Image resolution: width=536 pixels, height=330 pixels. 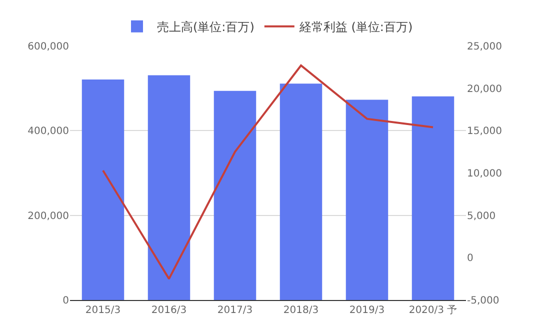 What do you see at coordinates (235, 310) in the screenshot?
I see `x-tick-label: 2017/3` at bounding box center [235, 310].